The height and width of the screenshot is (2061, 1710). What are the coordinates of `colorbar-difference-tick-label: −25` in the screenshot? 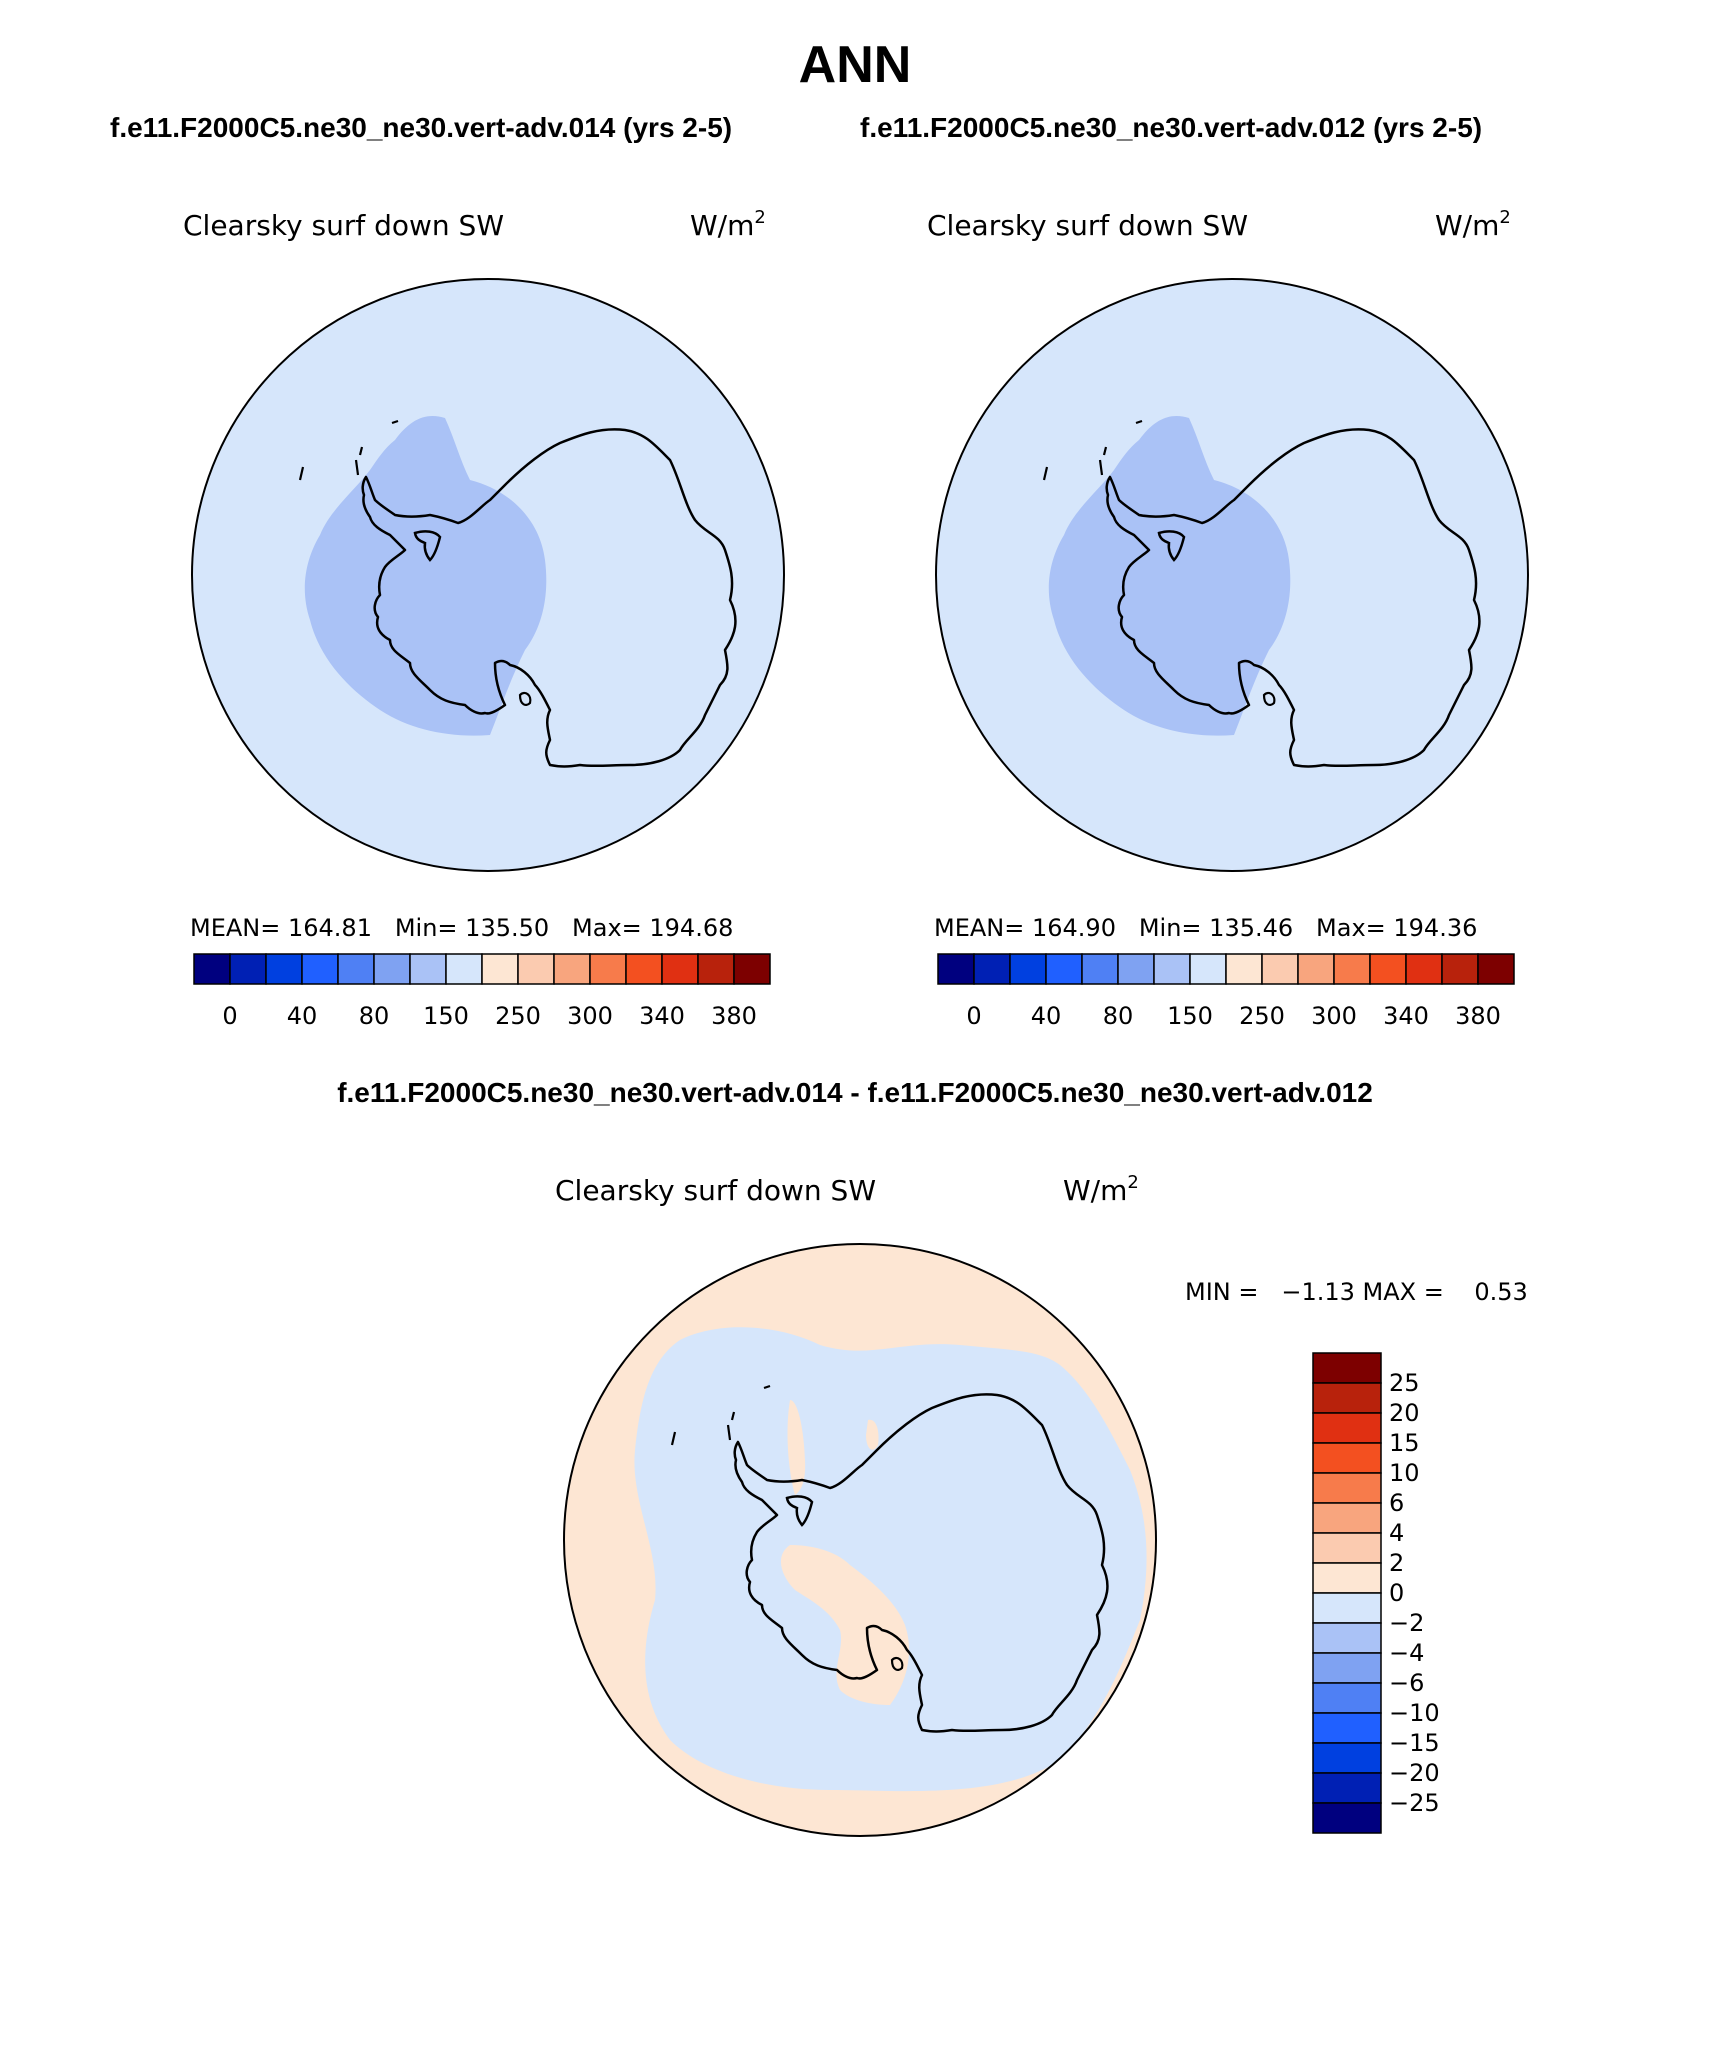 It's located at (1414, 1803).